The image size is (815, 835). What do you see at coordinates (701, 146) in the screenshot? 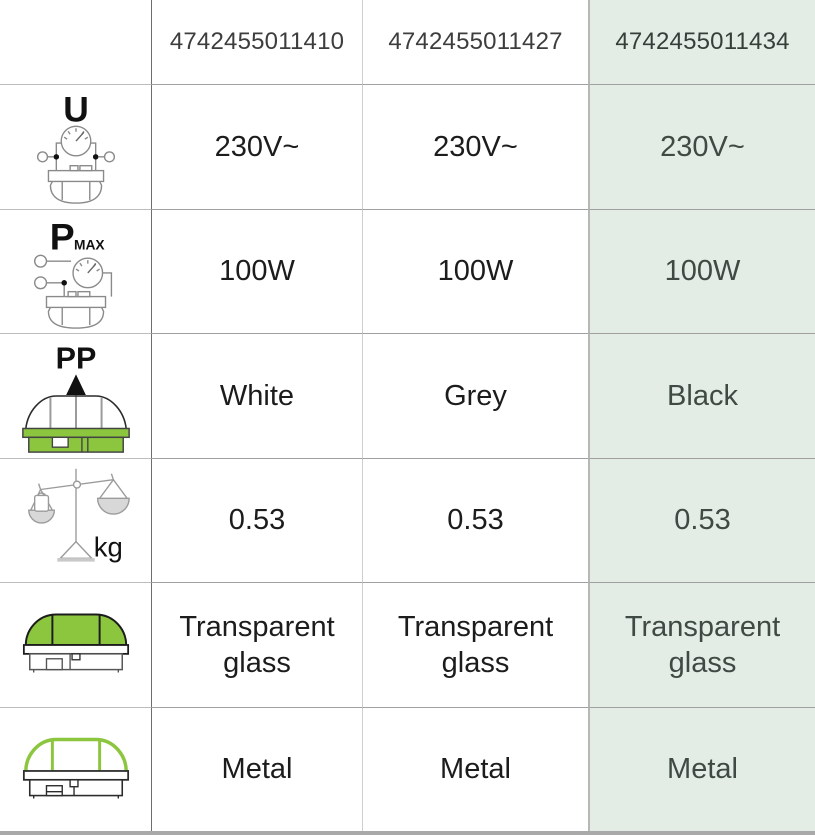
I see `voltage-value-3: 230V~` at bounding box center [701, 146].